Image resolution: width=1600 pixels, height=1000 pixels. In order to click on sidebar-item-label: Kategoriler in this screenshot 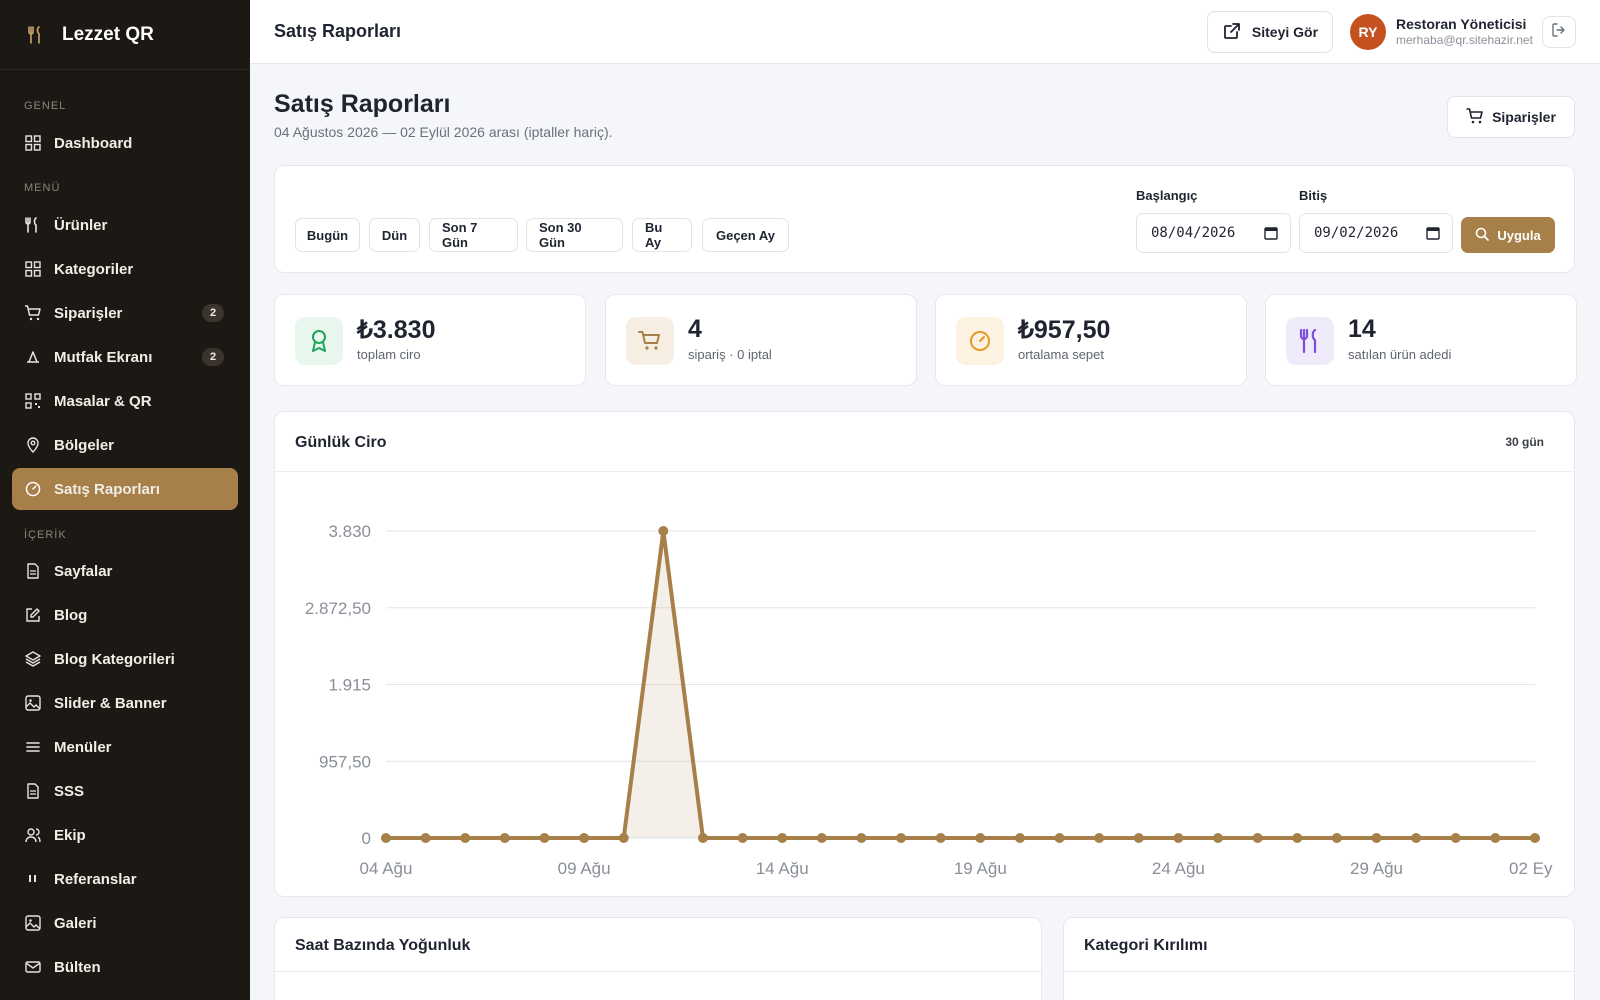, I will do `click(94, 269)`.